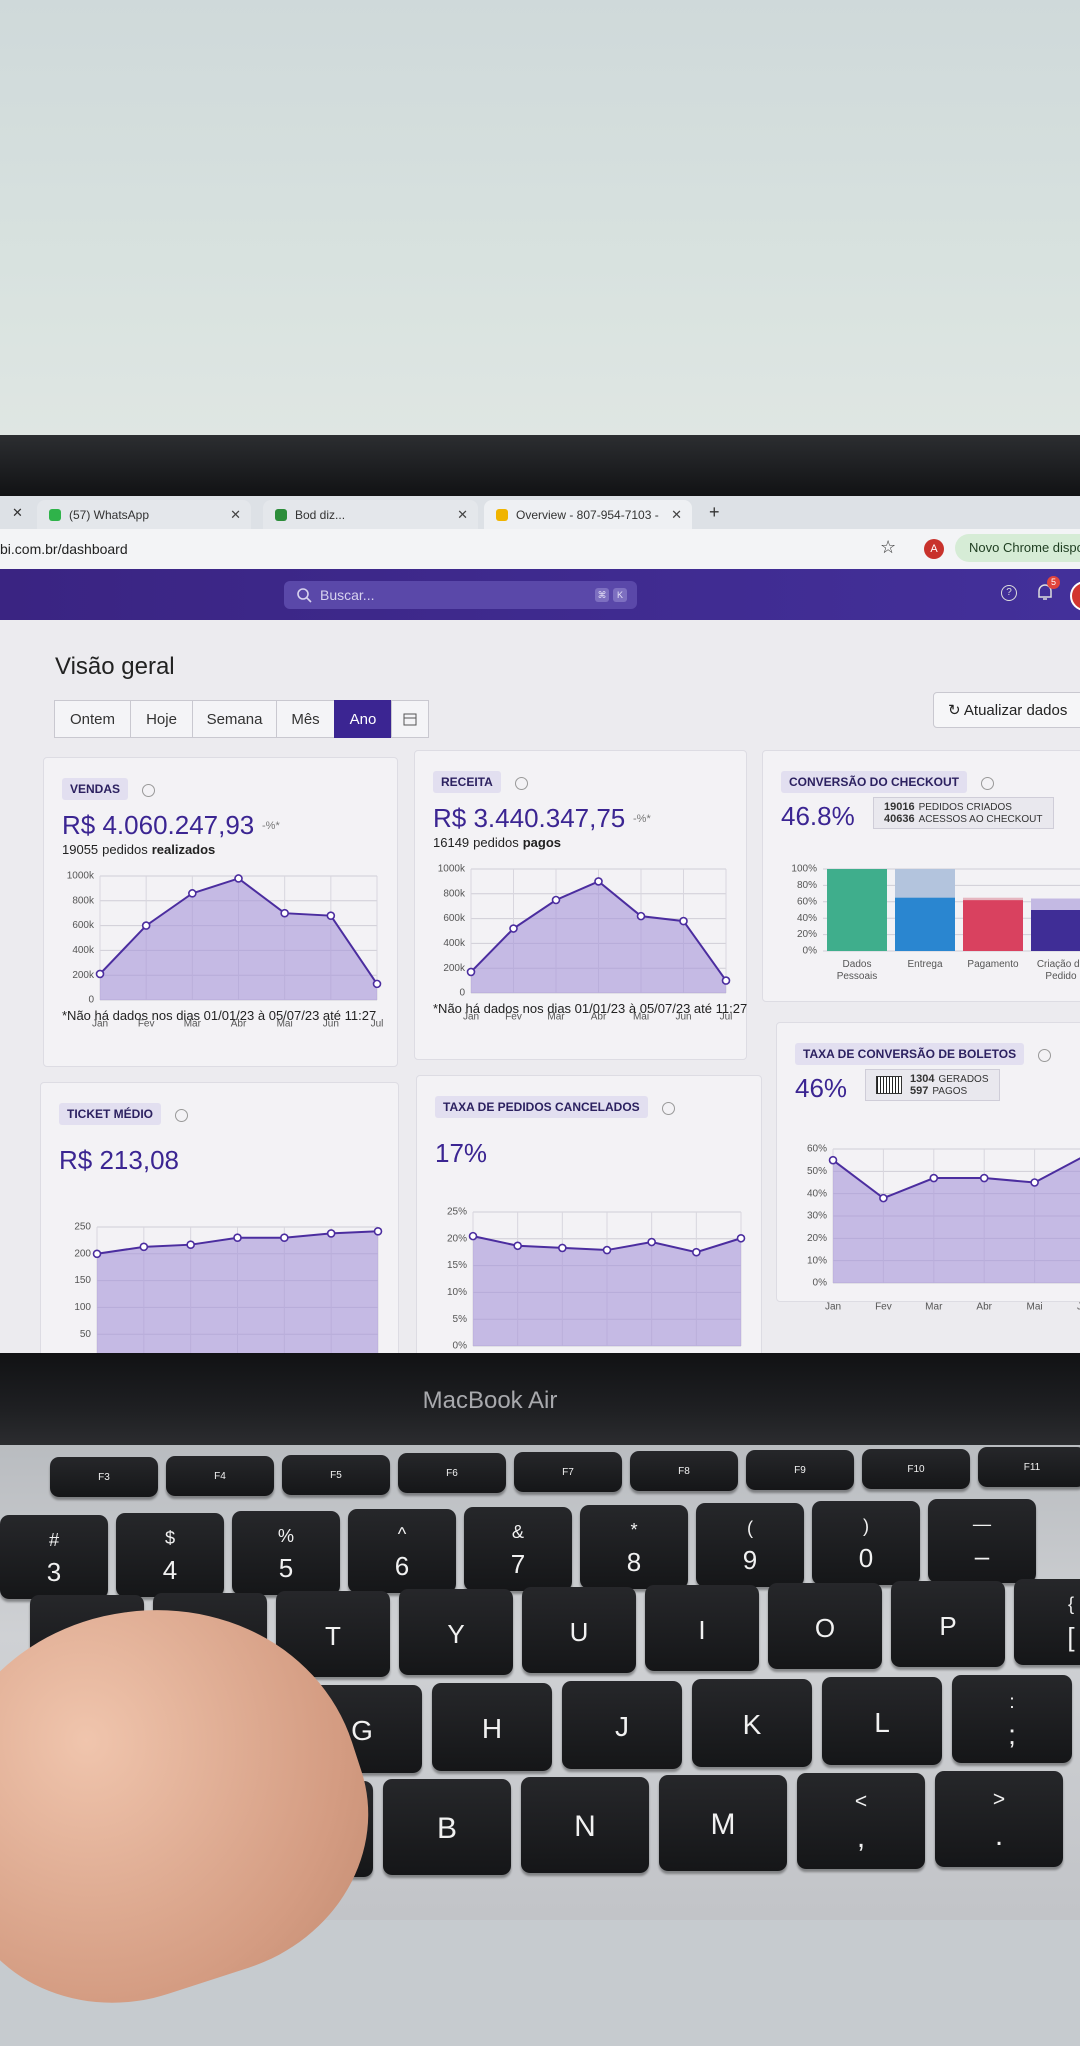 This screenshot has height=2046, width=1080. What do you see at coordinates (193, 1024) in the screenshot?
I see `x-tick-label: Mar` at bounding box center [193, 1024].